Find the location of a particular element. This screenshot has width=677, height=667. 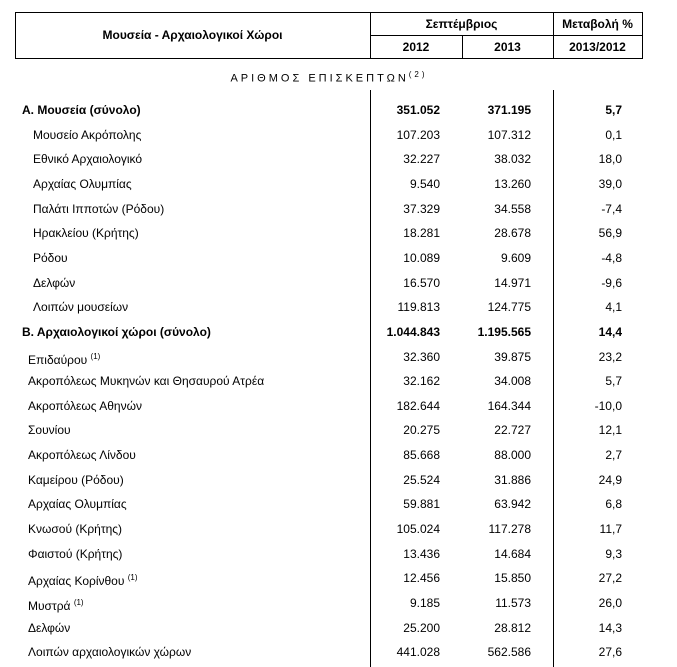

row-name: Λοιπών αρχαιολογικών χώρων is located at coordinates (109, 652).